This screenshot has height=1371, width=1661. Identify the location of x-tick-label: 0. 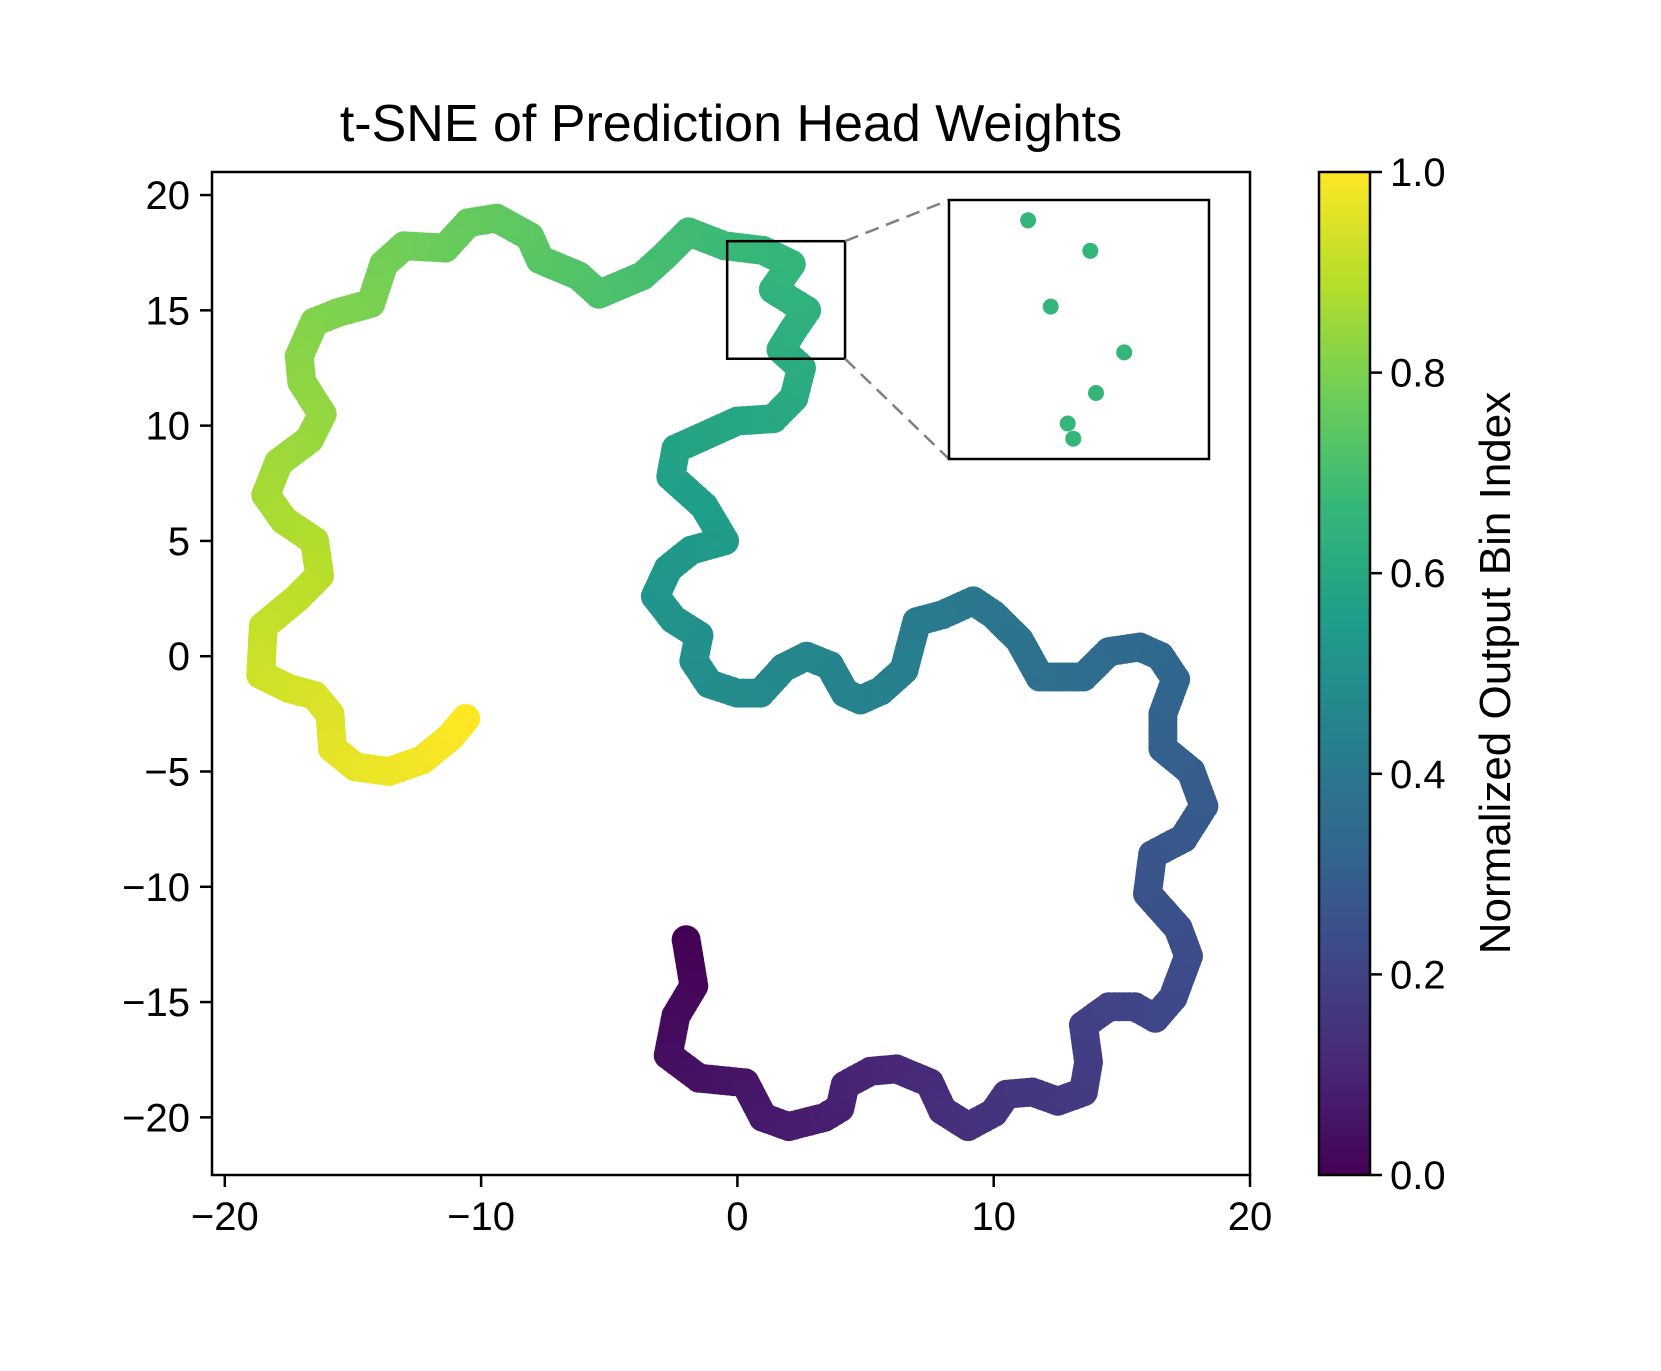
(737, 1217).